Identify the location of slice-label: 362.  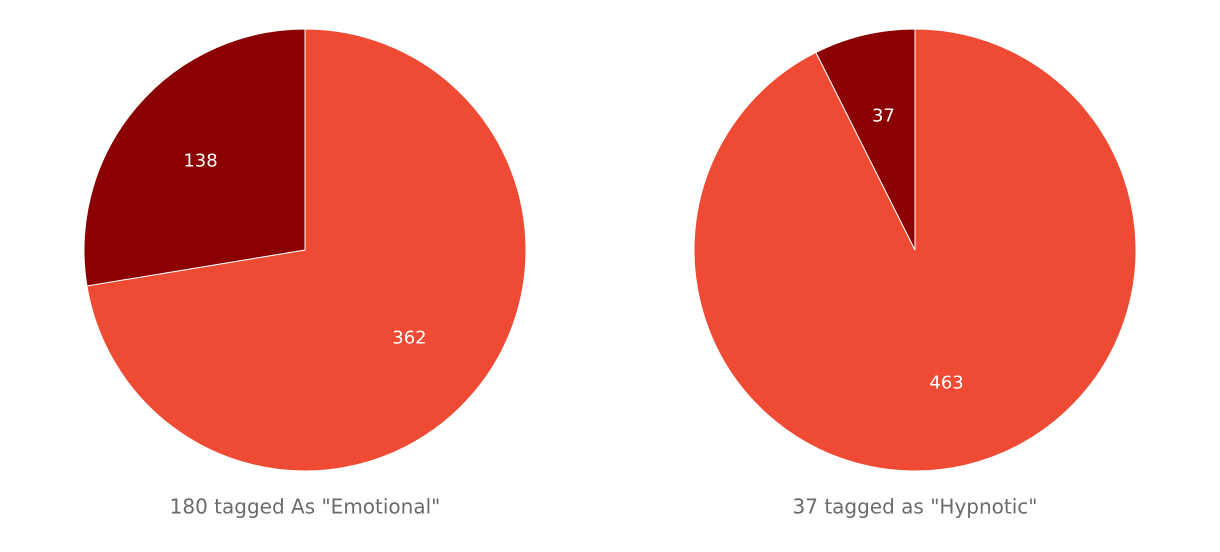
(409, 338).